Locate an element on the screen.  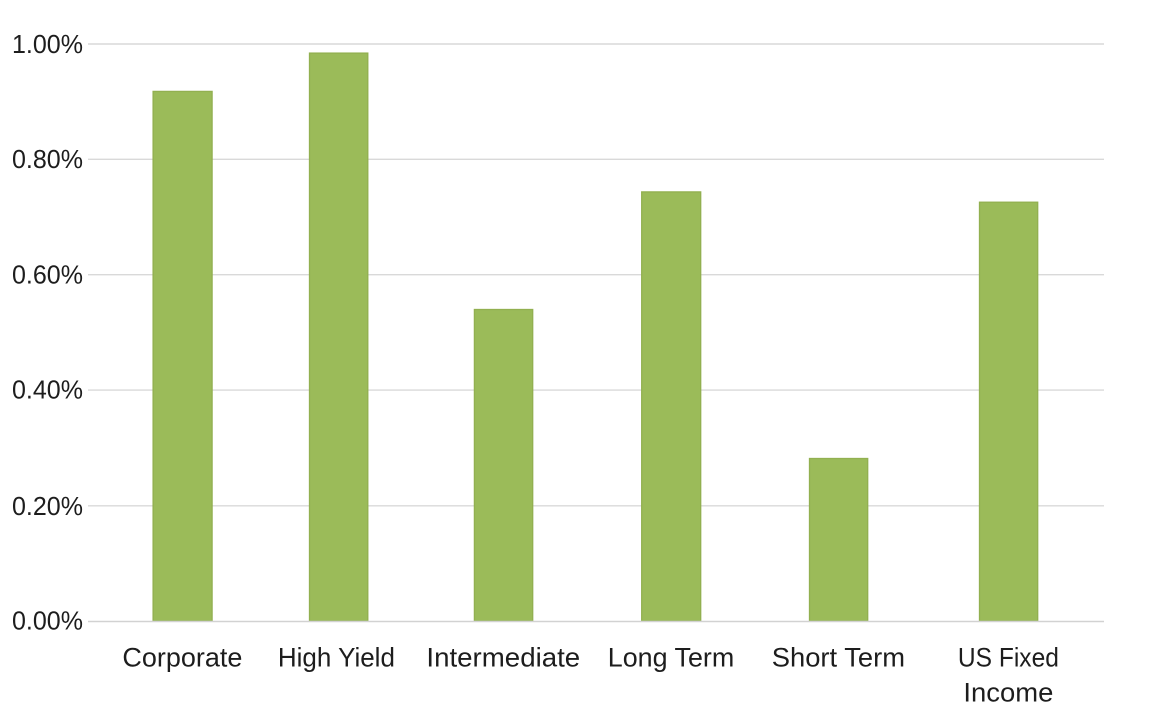
svg-text: 1.00% is located at coordinates (47, 45).